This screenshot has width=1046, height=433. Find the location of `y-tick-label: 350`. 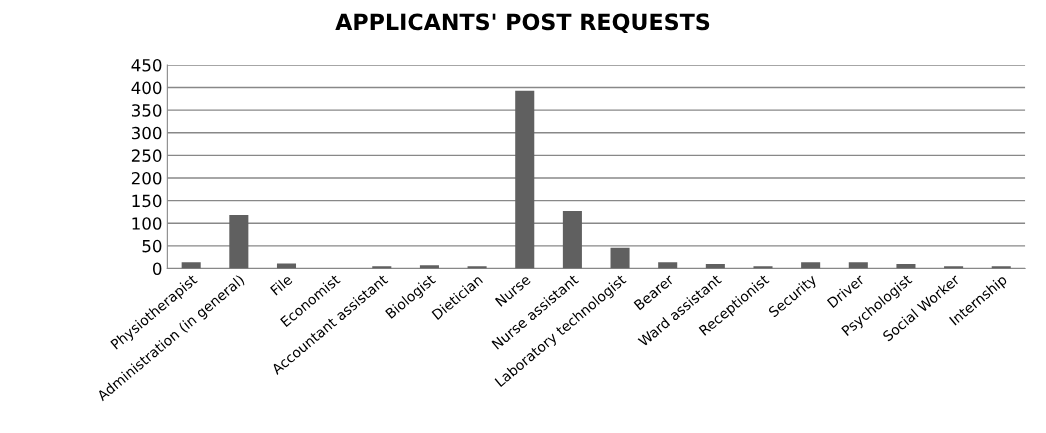

y-tick-label: 350 is located at coordinates (146, 110).